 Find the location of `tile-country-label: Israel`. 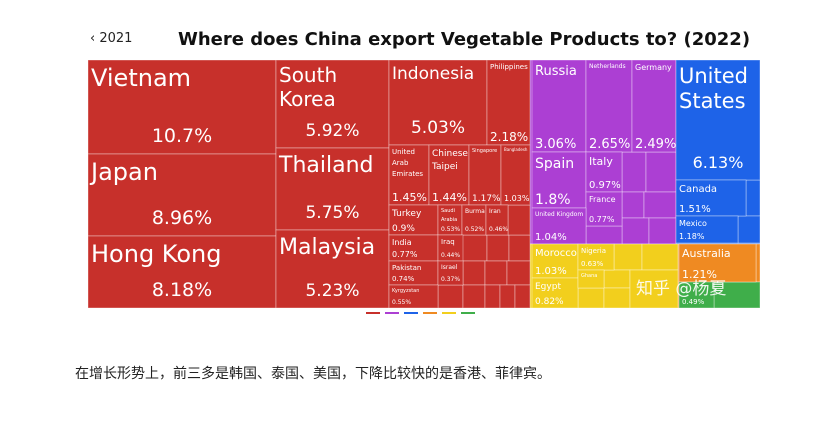

tile-country-label: Israel is located at coordinates (449, 267).